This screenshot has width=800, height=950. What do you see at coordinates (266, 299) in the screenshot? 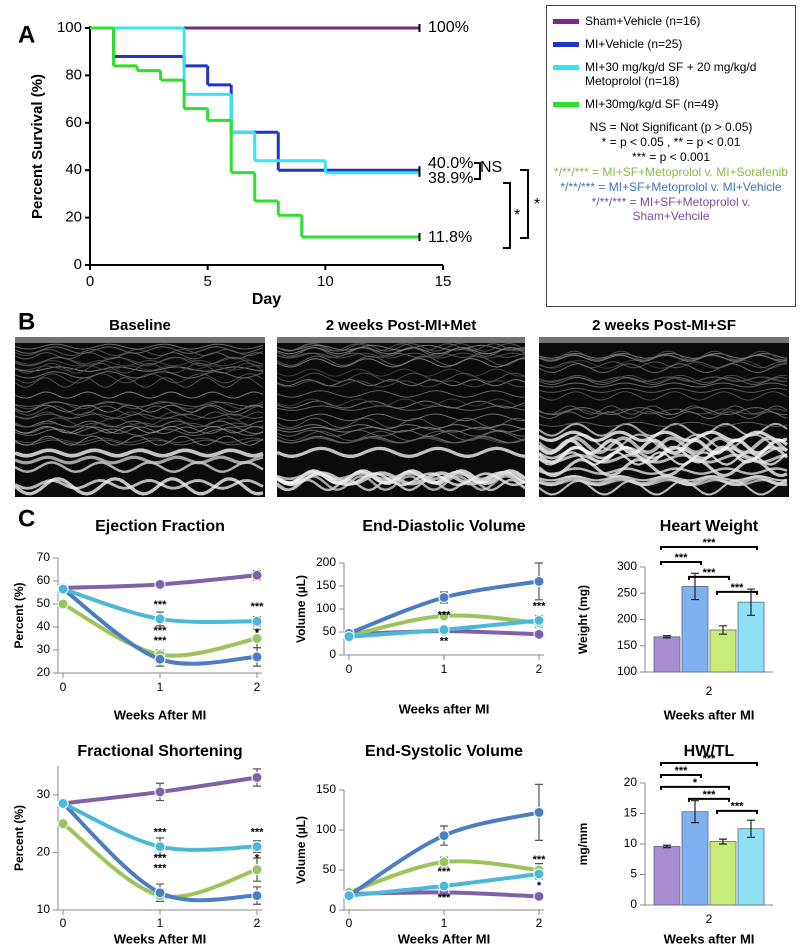
I see `x-axis-label: Day` at bounding box center [266, 299].